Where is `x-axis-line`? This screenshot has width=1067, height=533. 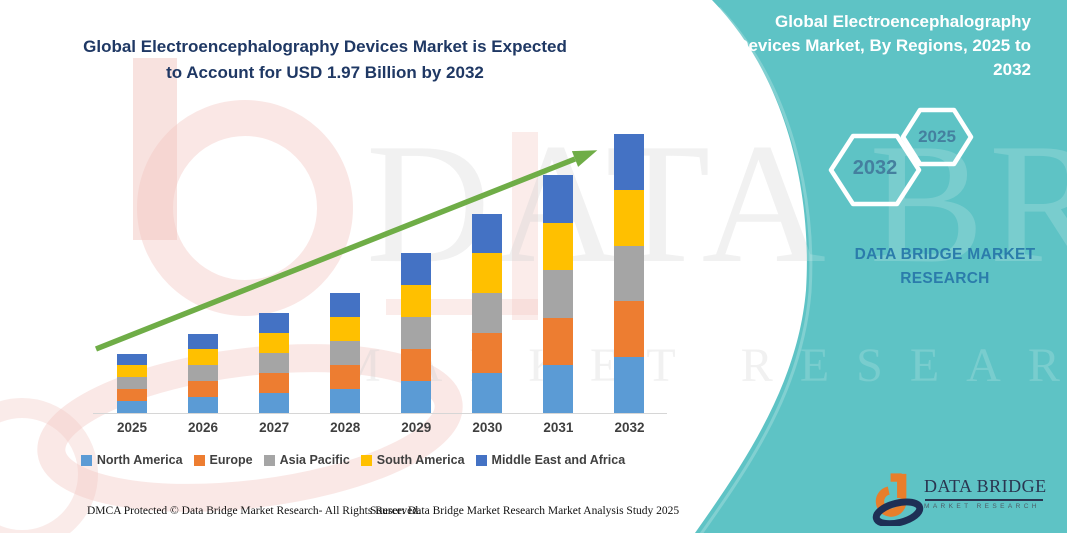
x-axis-line is located at coordinates (380, 413).